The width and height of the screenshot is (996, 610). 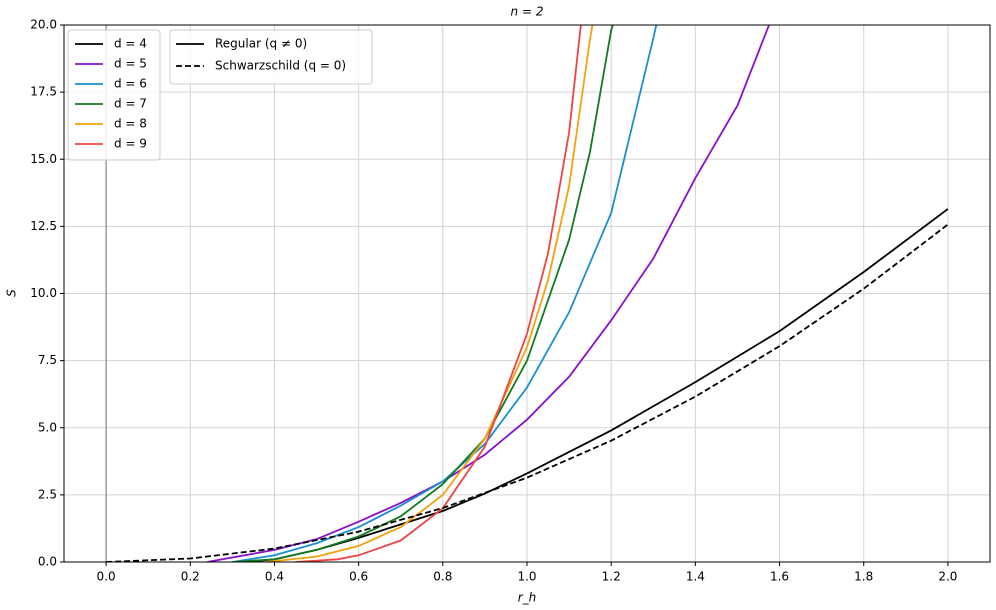 I want to click on legend-label: d = 8, so click(x=130, y=124).